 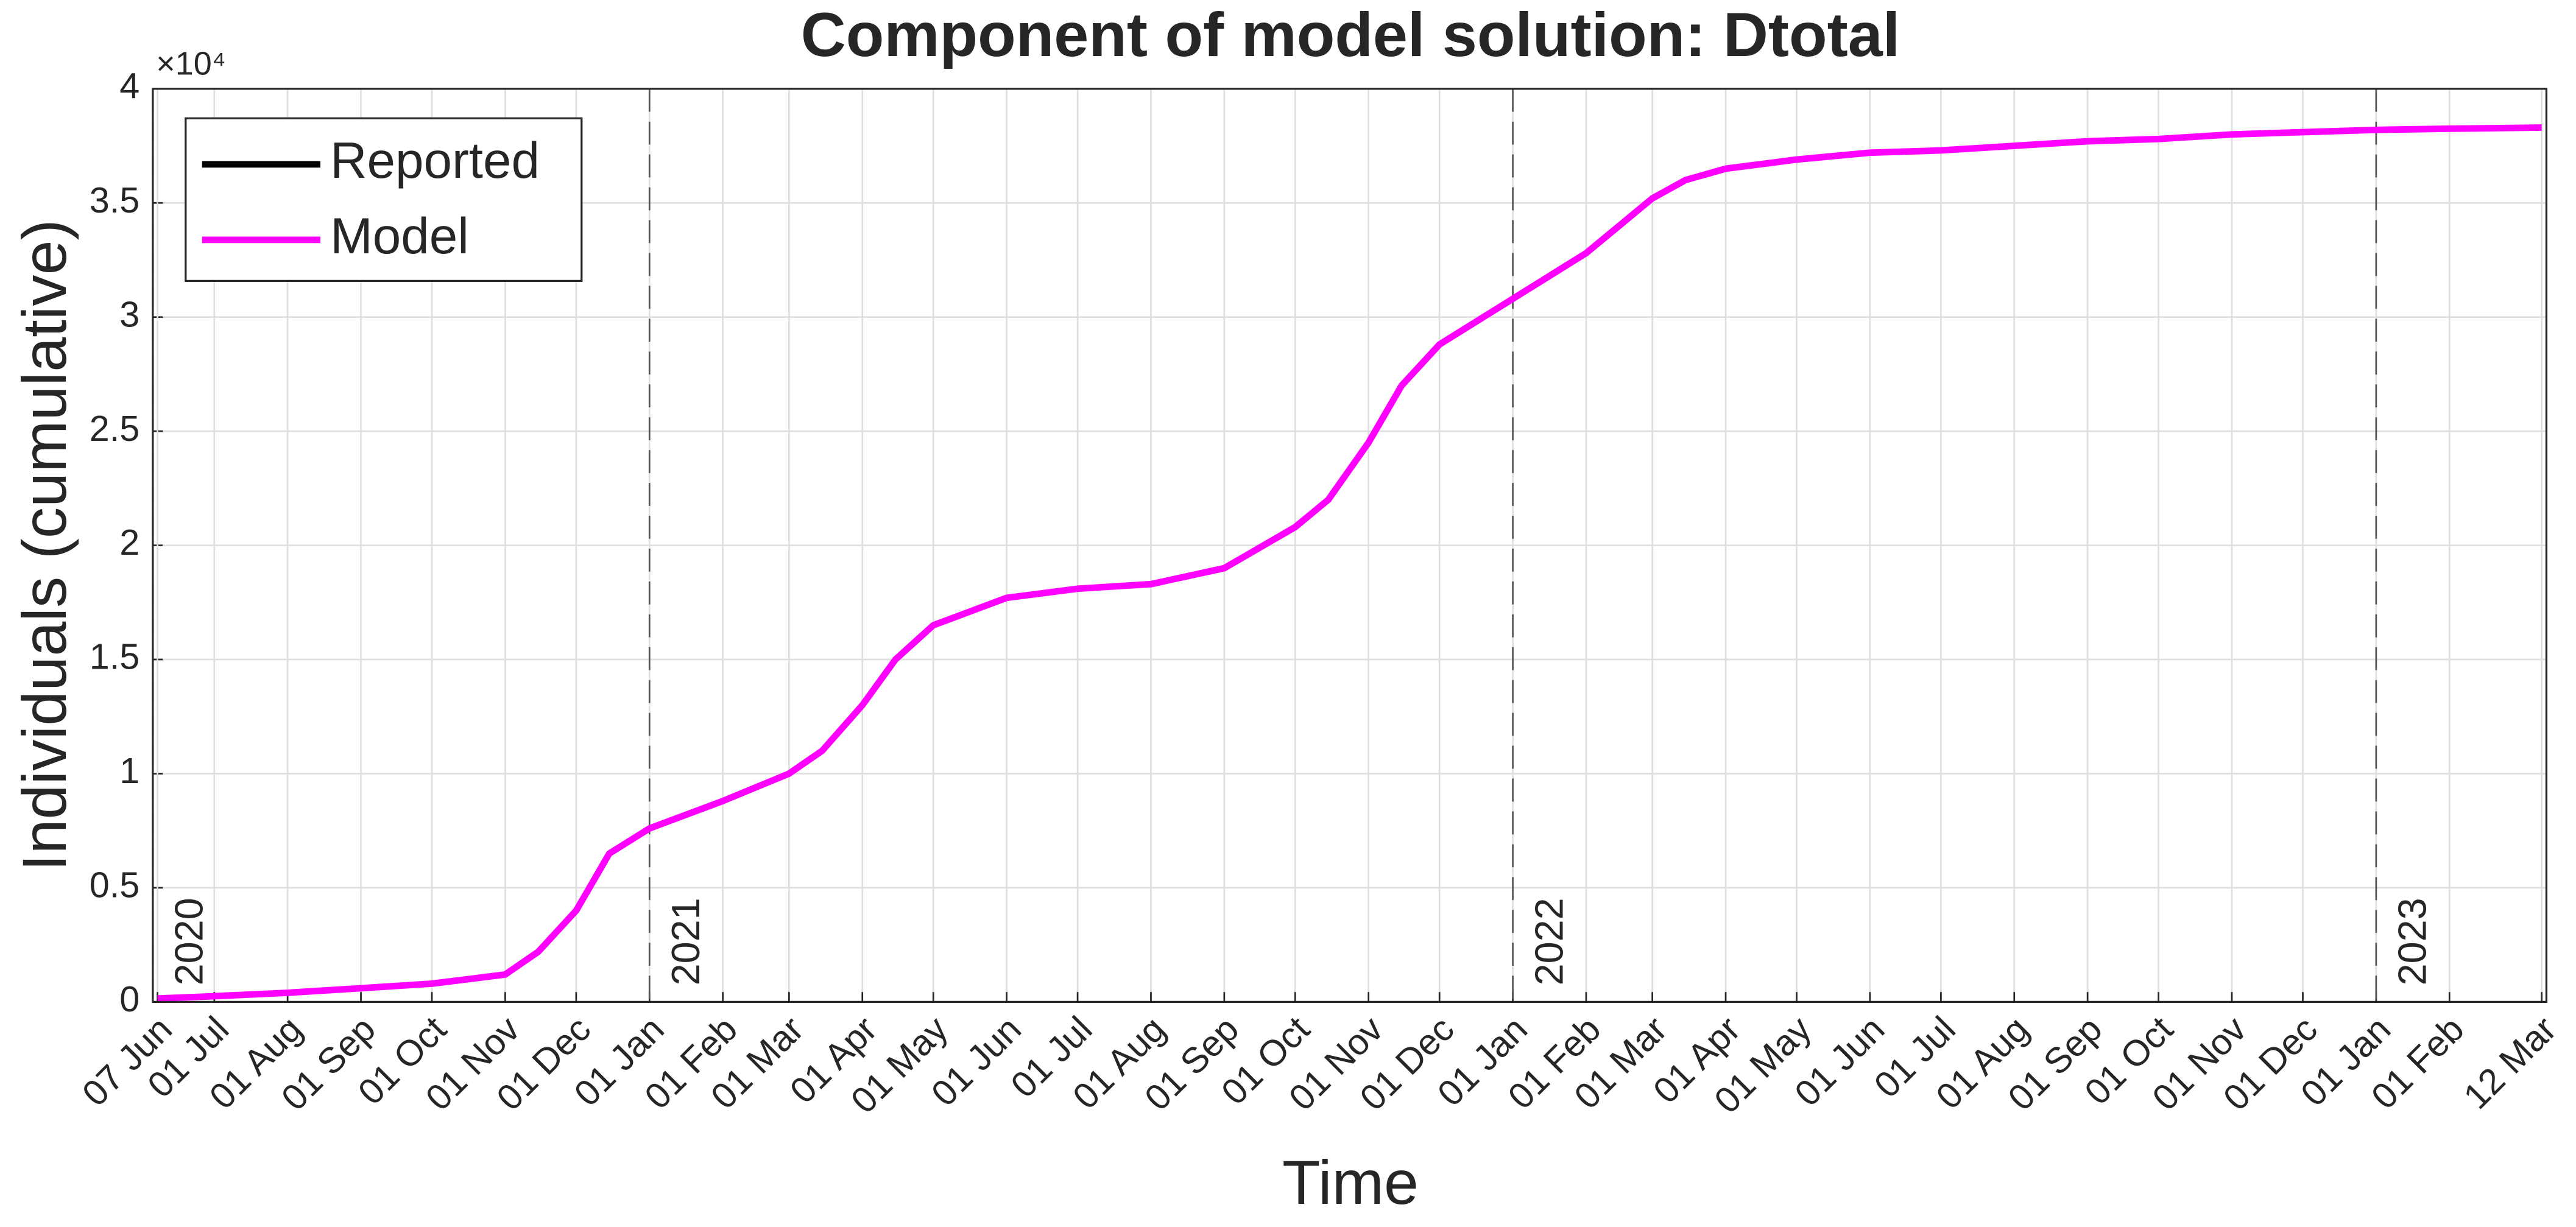 What do you see at coordinates (189, 942) in the screenshot?
I see `year-label: 2020` at bounding box center [189, 942].